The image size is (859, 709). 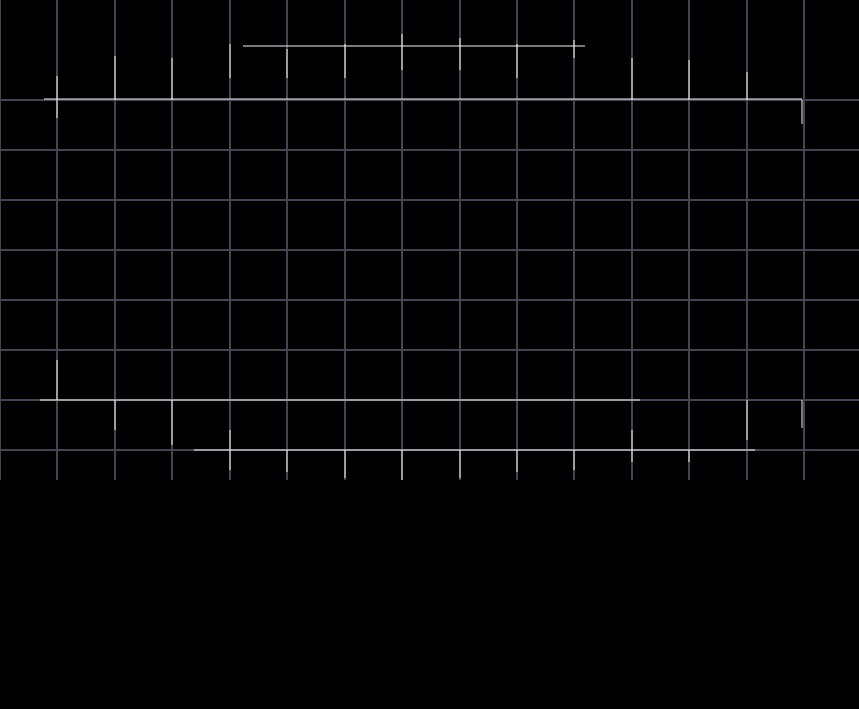 I want to click on overlay-lower-tick-marks, so click(x=429, y=420).